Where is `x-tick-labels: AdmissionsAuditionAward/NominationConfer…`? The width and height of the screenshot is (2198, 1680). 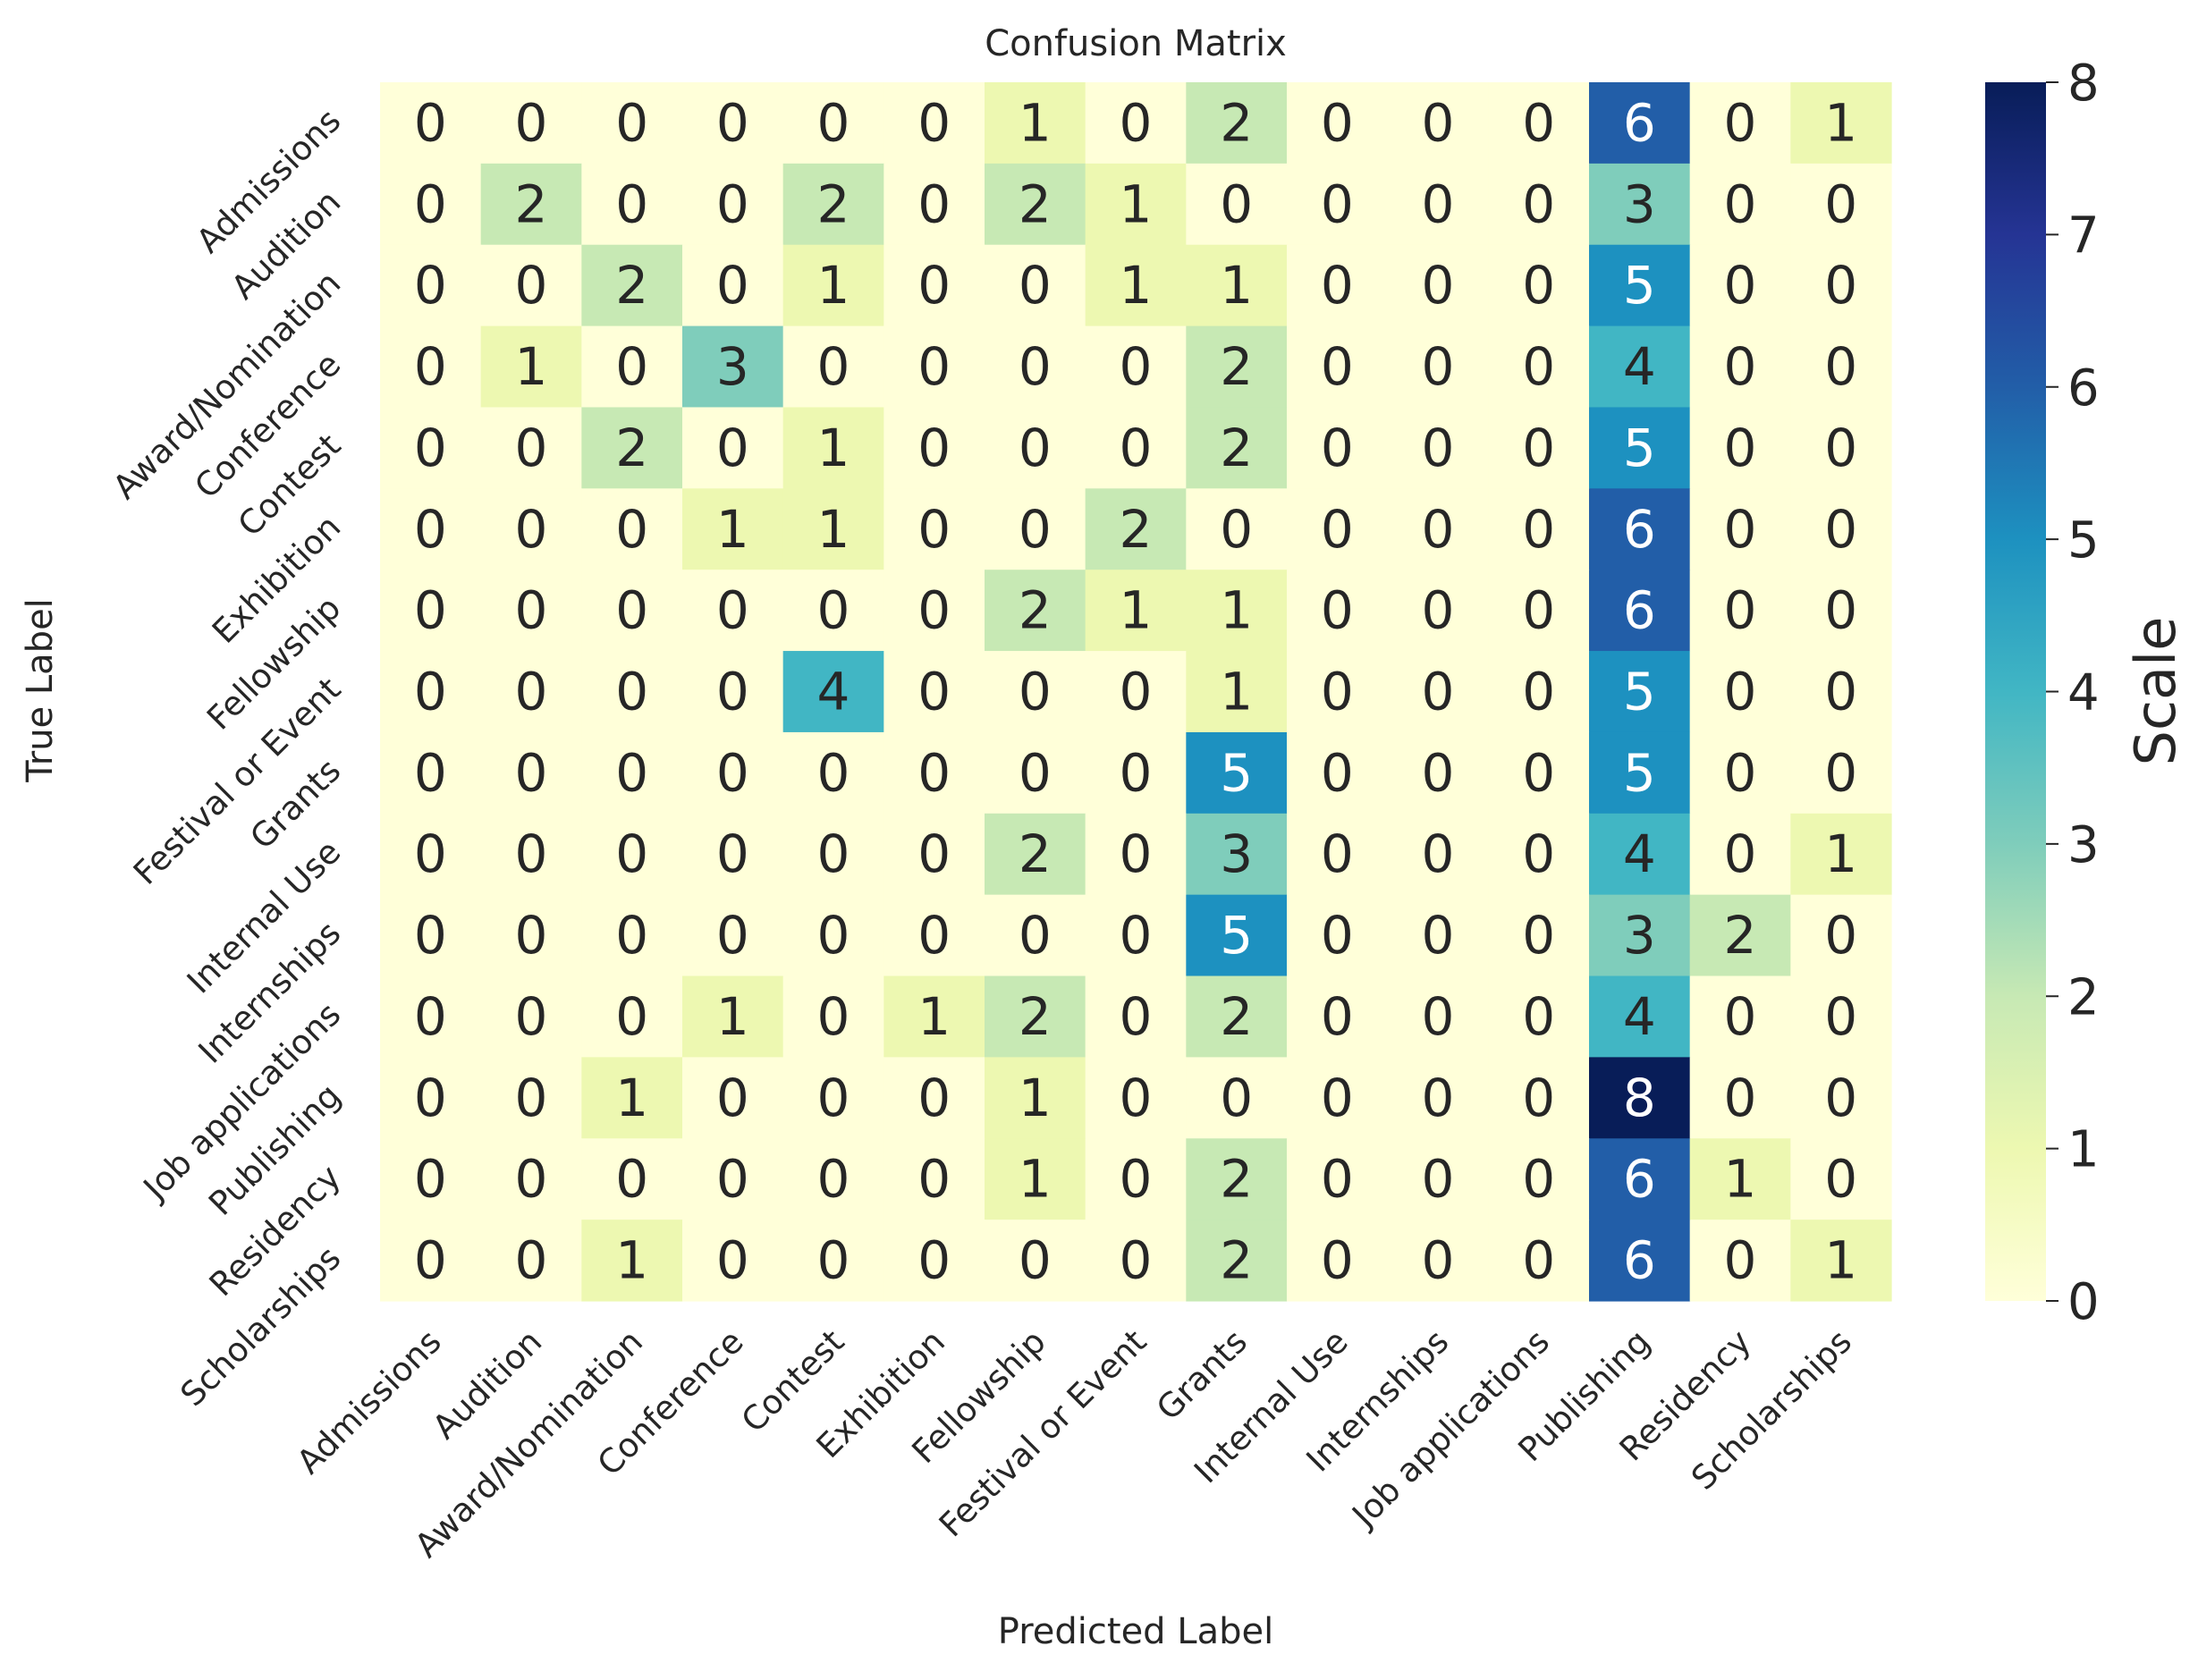
x-tick-labels: AdmissionsAuditionAward/NominationConfer… is located at coordinates (1074, 1443).